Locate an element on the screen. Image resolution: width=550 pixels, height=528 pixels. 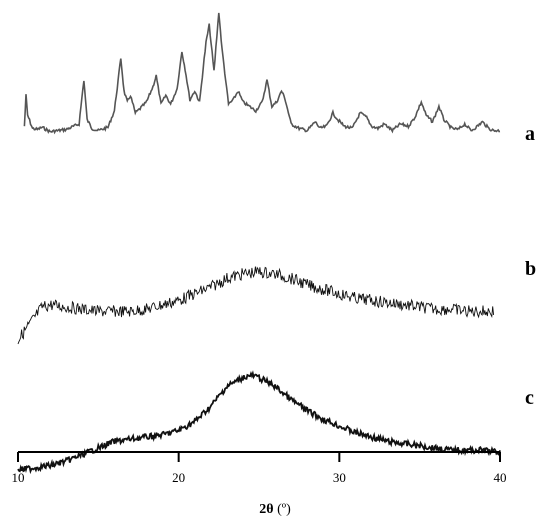
x-tick-label-20: 20 is located at coordinates (178, 477).